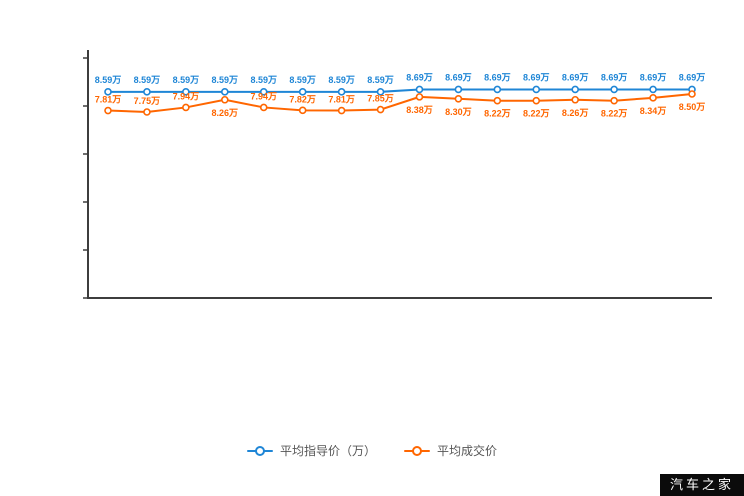 The image size is (744, 496). What do you see at coordinates (147, 101) in the screenshot?
I see `svg-text: 7.75万` at bounding box center [147, 101].